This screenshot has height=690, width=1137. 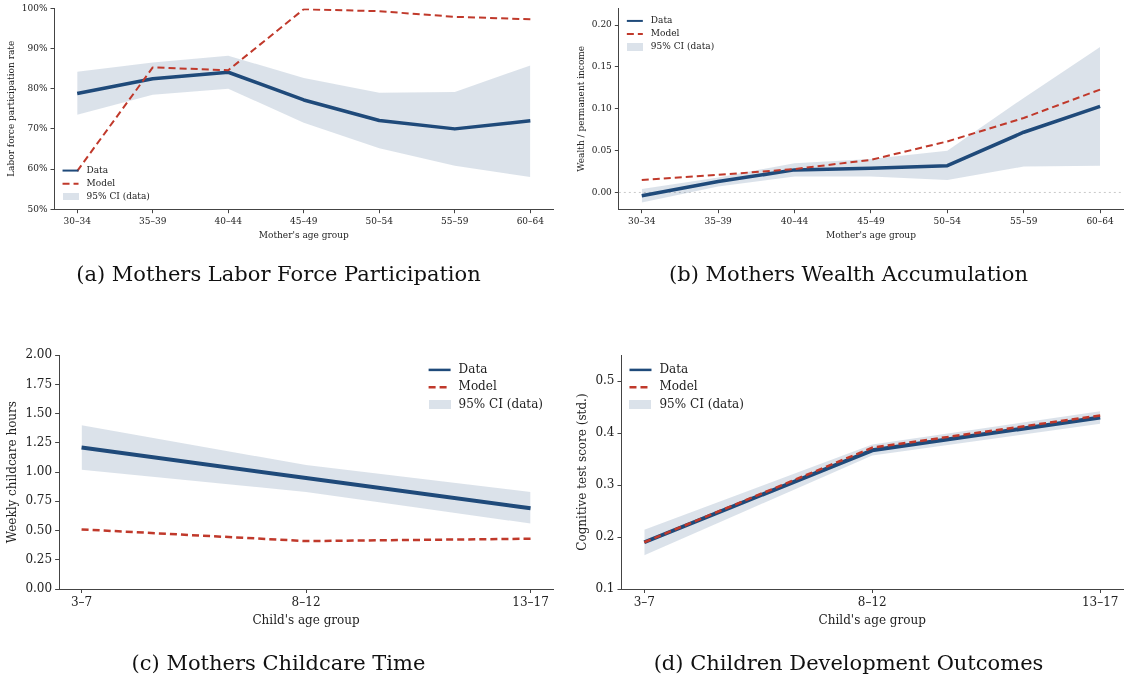 What do you see at coordinates (12, 472) in the screenshot?
I see `y-axis-title: Weekly childcare hours` at bounding box center [12, 472].